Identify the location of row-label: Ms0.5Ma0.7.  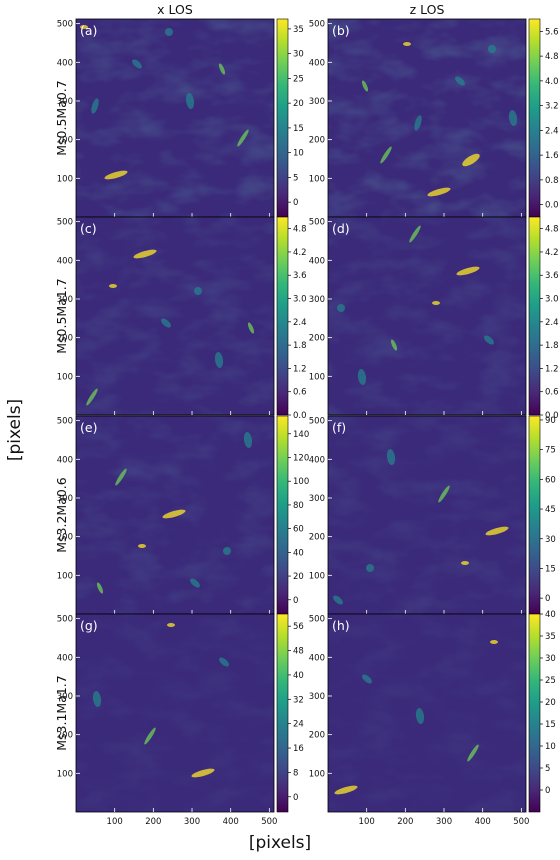
(61, 118).